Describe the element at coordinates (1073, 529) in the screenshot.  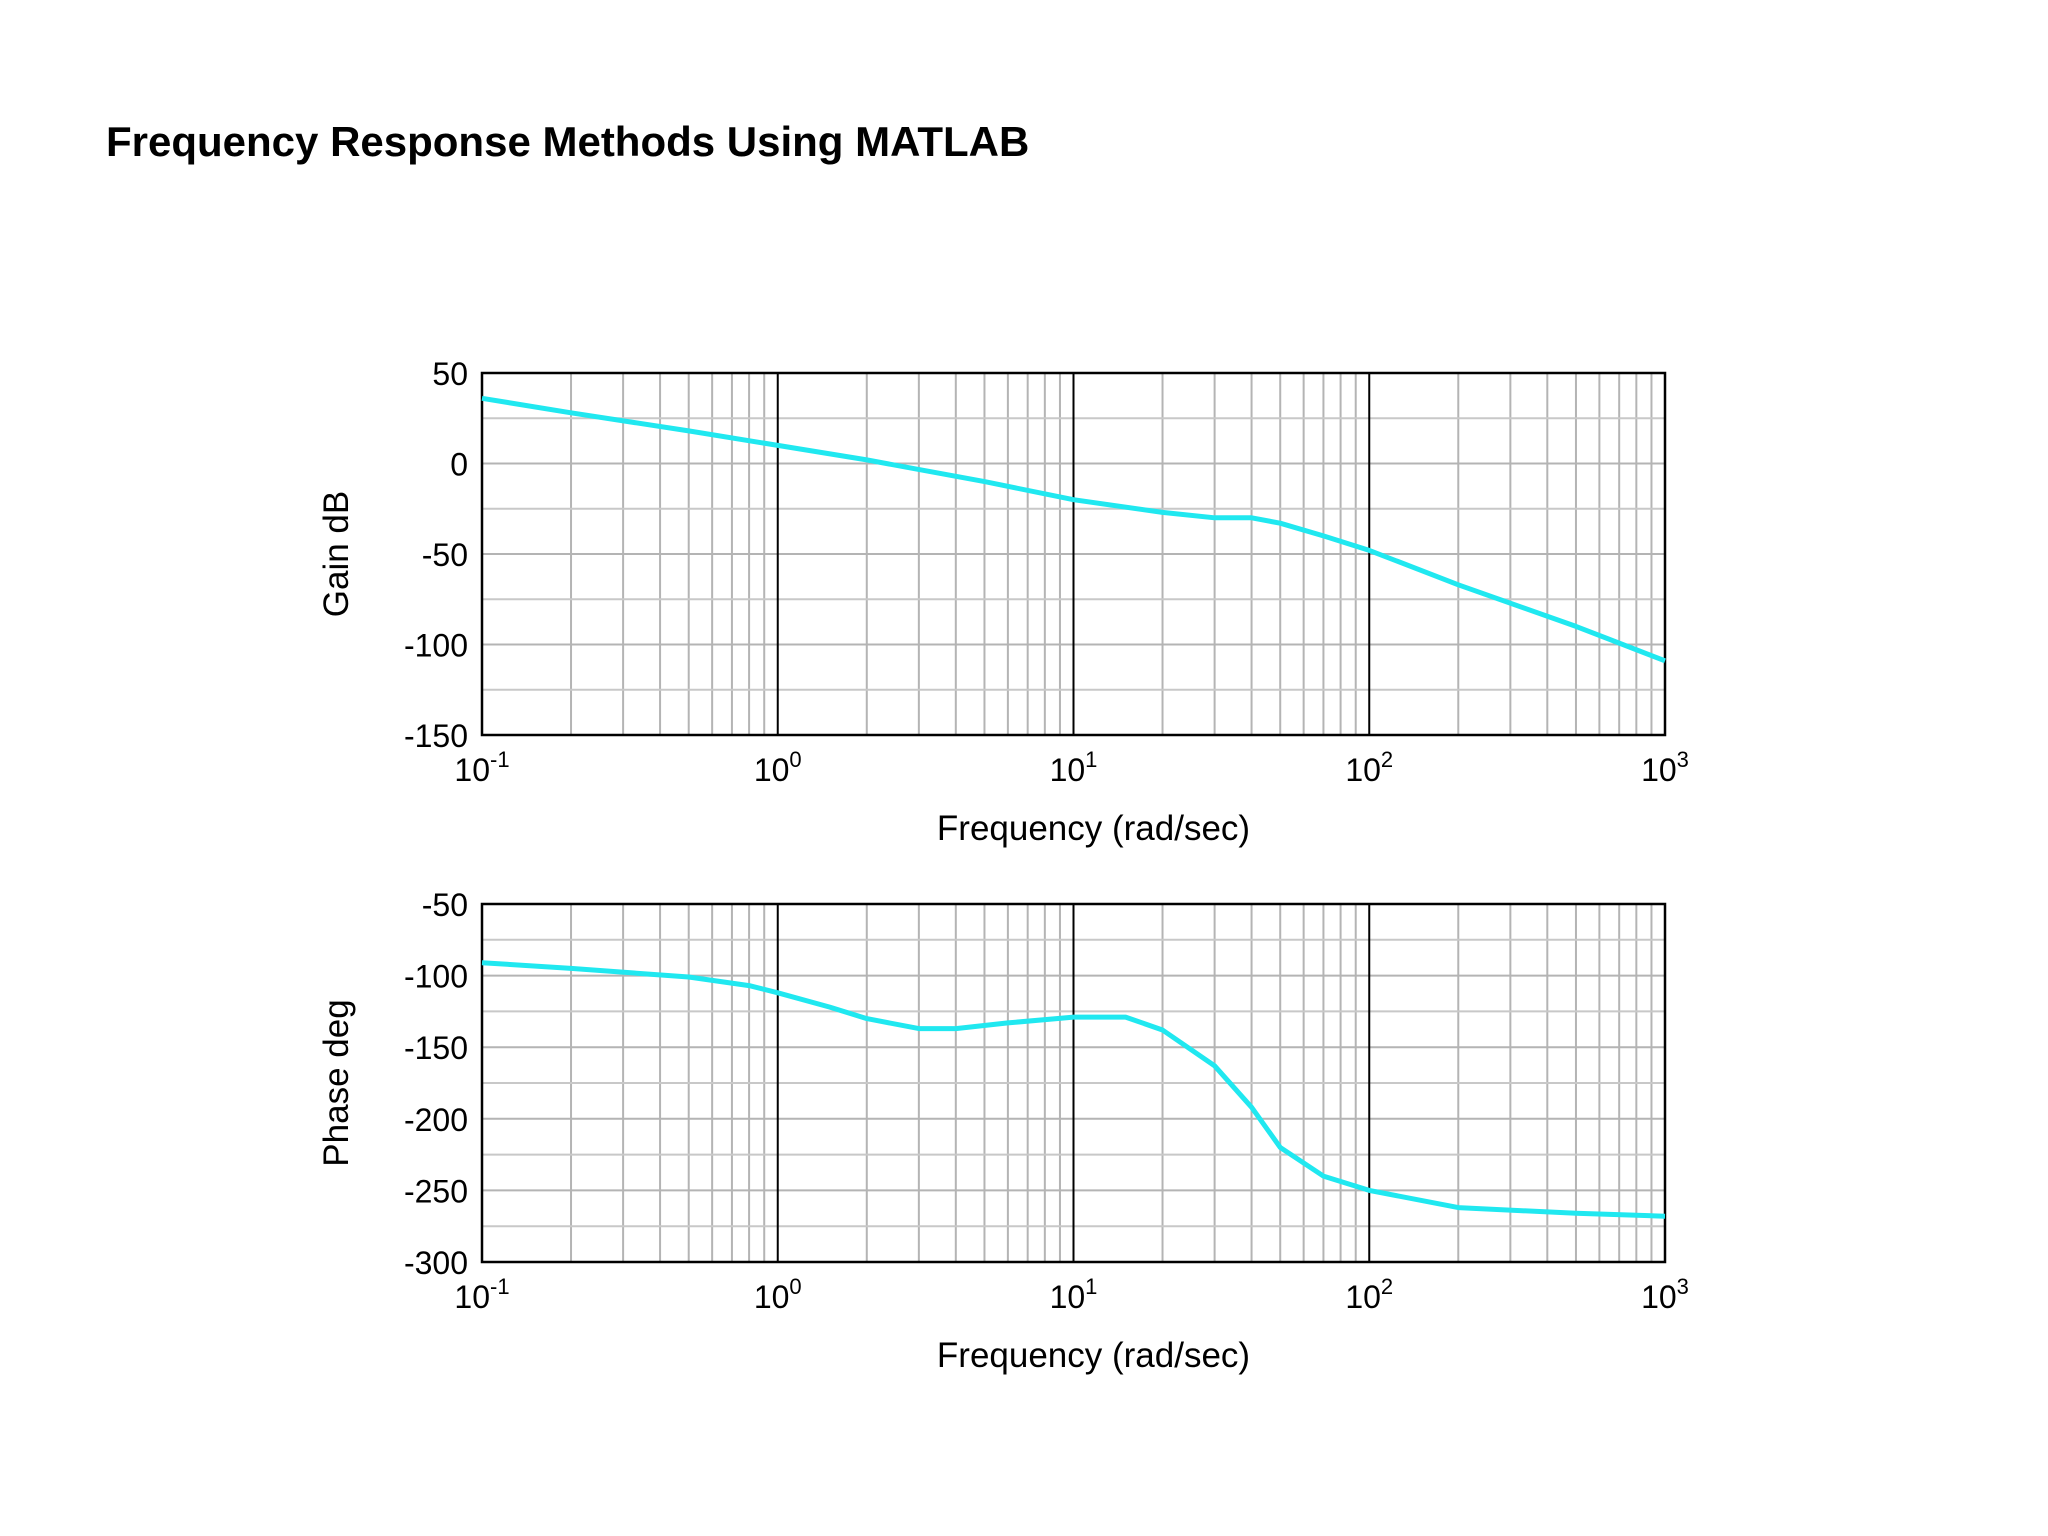
I see `series-line` at that location.